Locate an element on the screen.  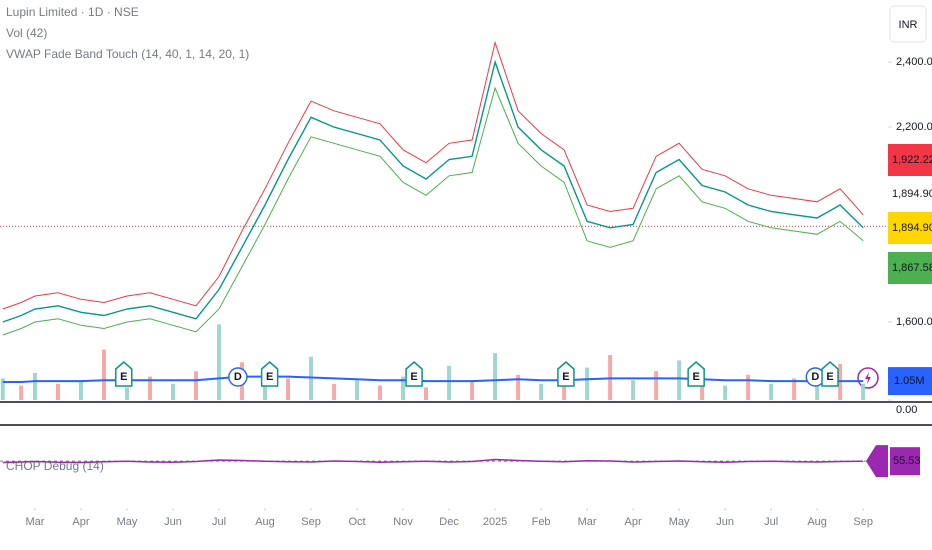
dividend-marker is located at coordinates (238, 377).